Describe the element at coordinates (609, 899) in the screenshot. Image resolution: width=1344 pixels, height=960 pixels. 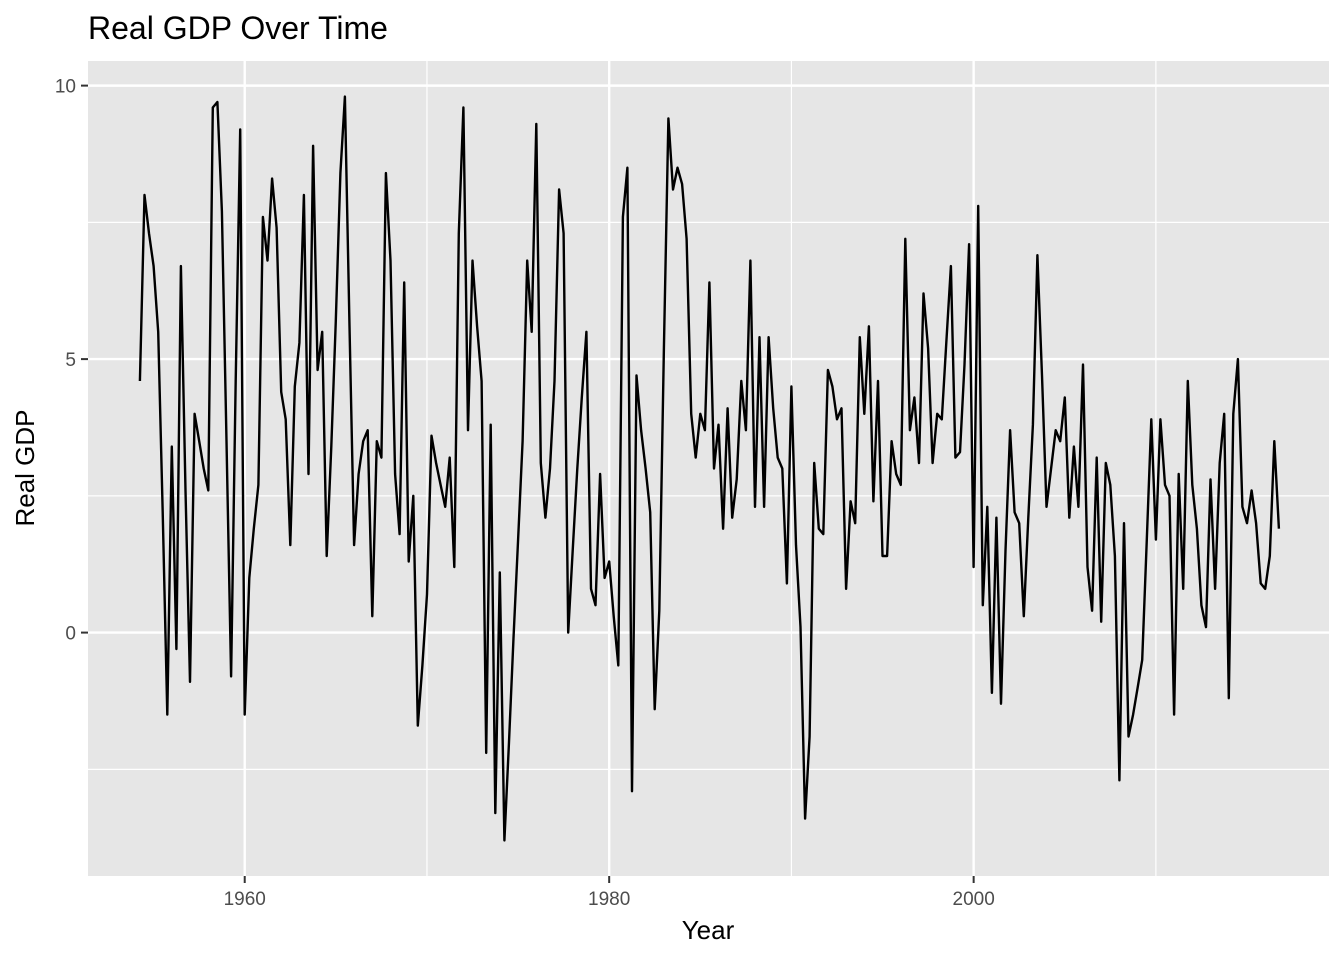
I see `x-tick-label: 1980` at that location.